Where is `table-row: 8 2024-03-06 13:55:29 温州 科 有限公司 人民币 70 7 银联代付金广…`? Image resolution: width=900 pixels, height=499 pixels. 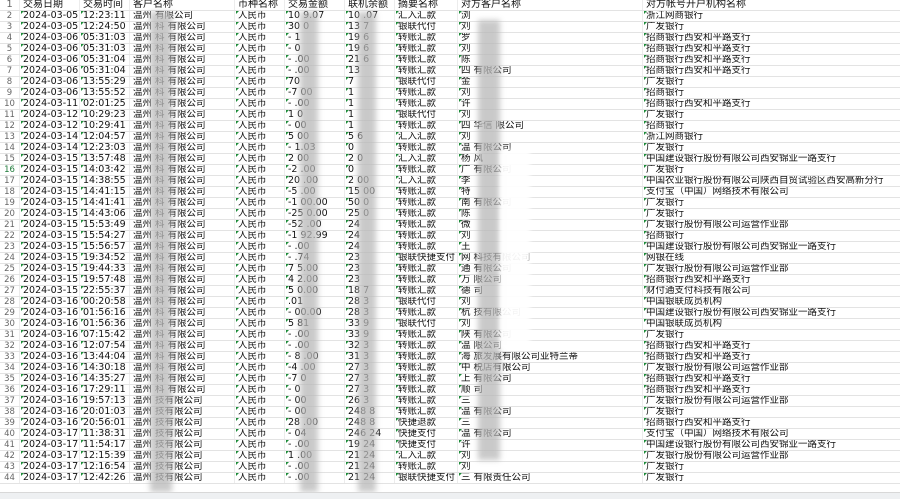
table-row: 8 2024-03-06 13:55:29 温州 科 有限公司 人民币 70 7 银联代付金广… is located at coordinates (450, 82).